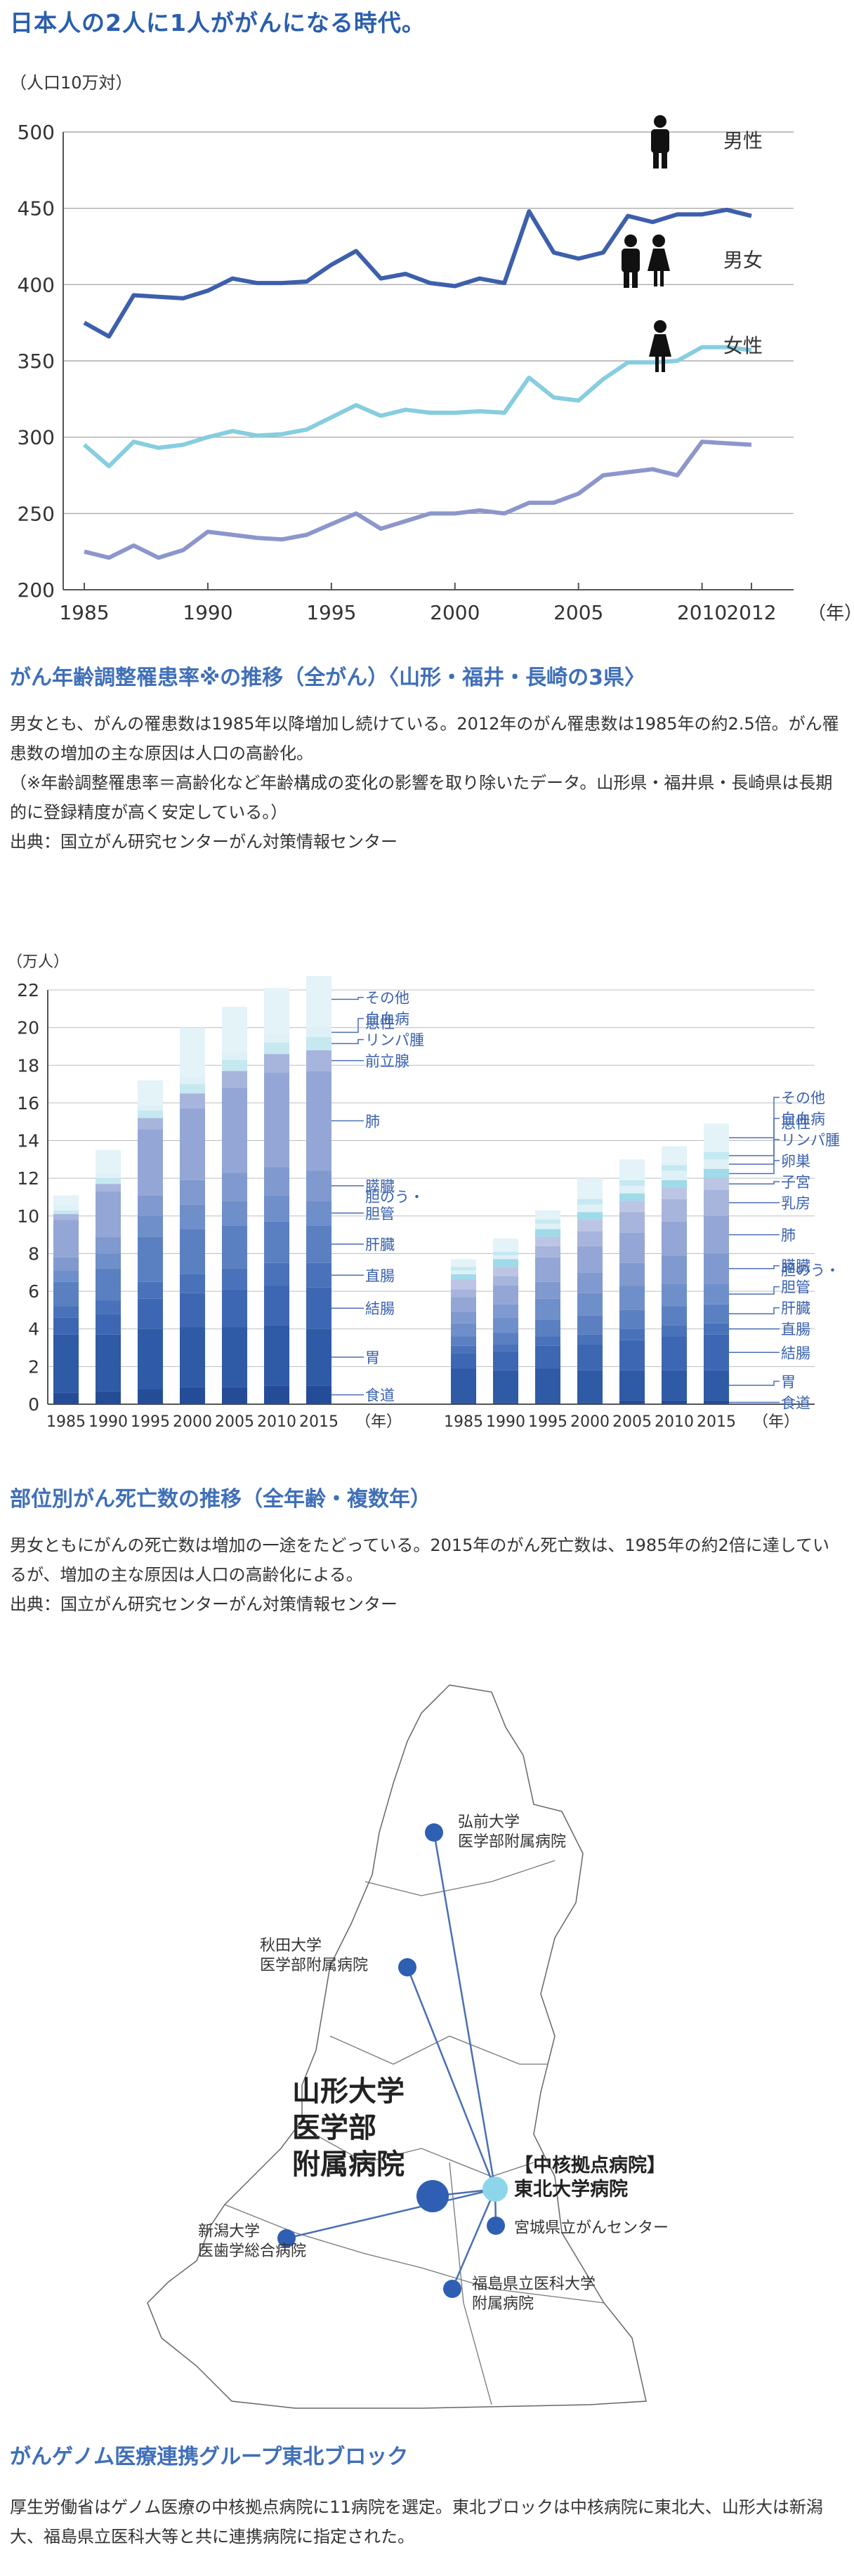  What do you see at coordinates (470, 2283) in the screenshot?
I see `prefecture-border` at bounding box center [470, 2283].